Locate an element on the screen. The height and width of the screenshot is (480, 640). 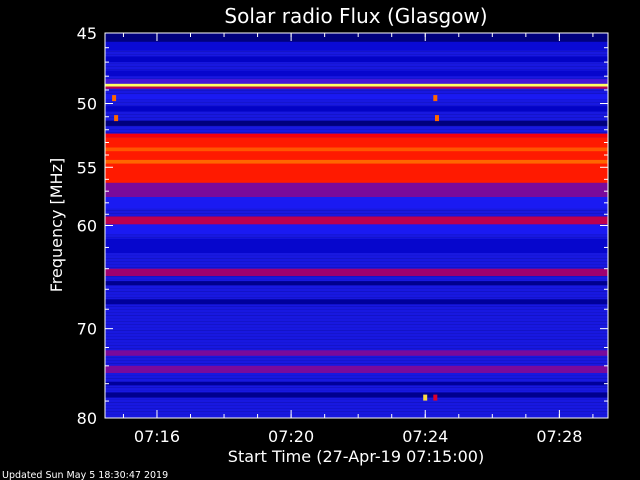
y-axis-label: Frequency [MHz] is located at coordinates (56, 225).